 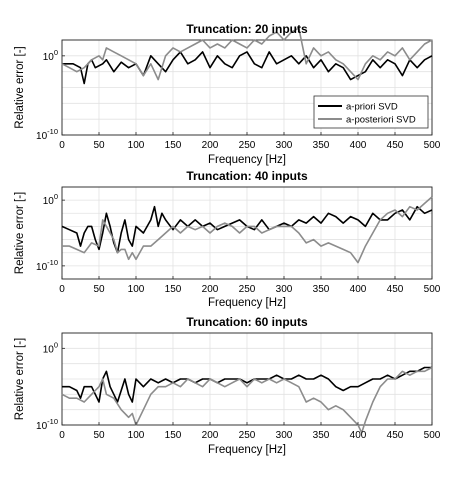 I want to click on x-axis-label-3: Frequency [Hz], so click(x=247, y=450).